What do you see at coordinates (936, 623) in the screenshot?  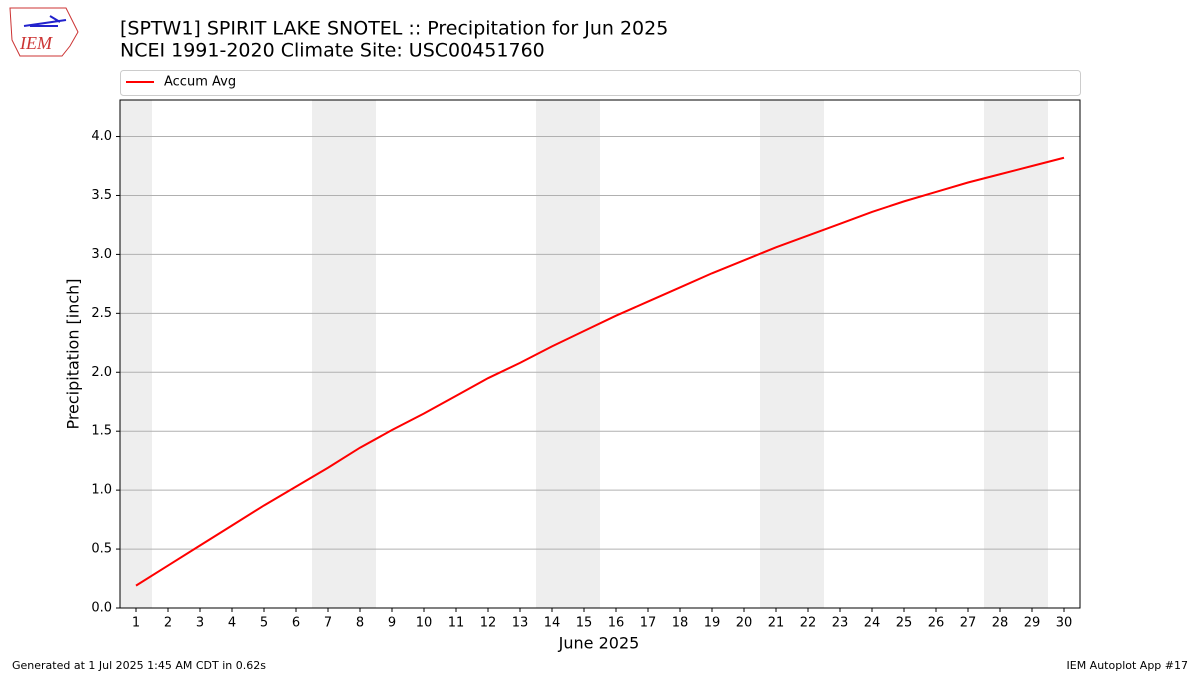 I see `x-tick-label: 26` at bounding box center [936, 623].